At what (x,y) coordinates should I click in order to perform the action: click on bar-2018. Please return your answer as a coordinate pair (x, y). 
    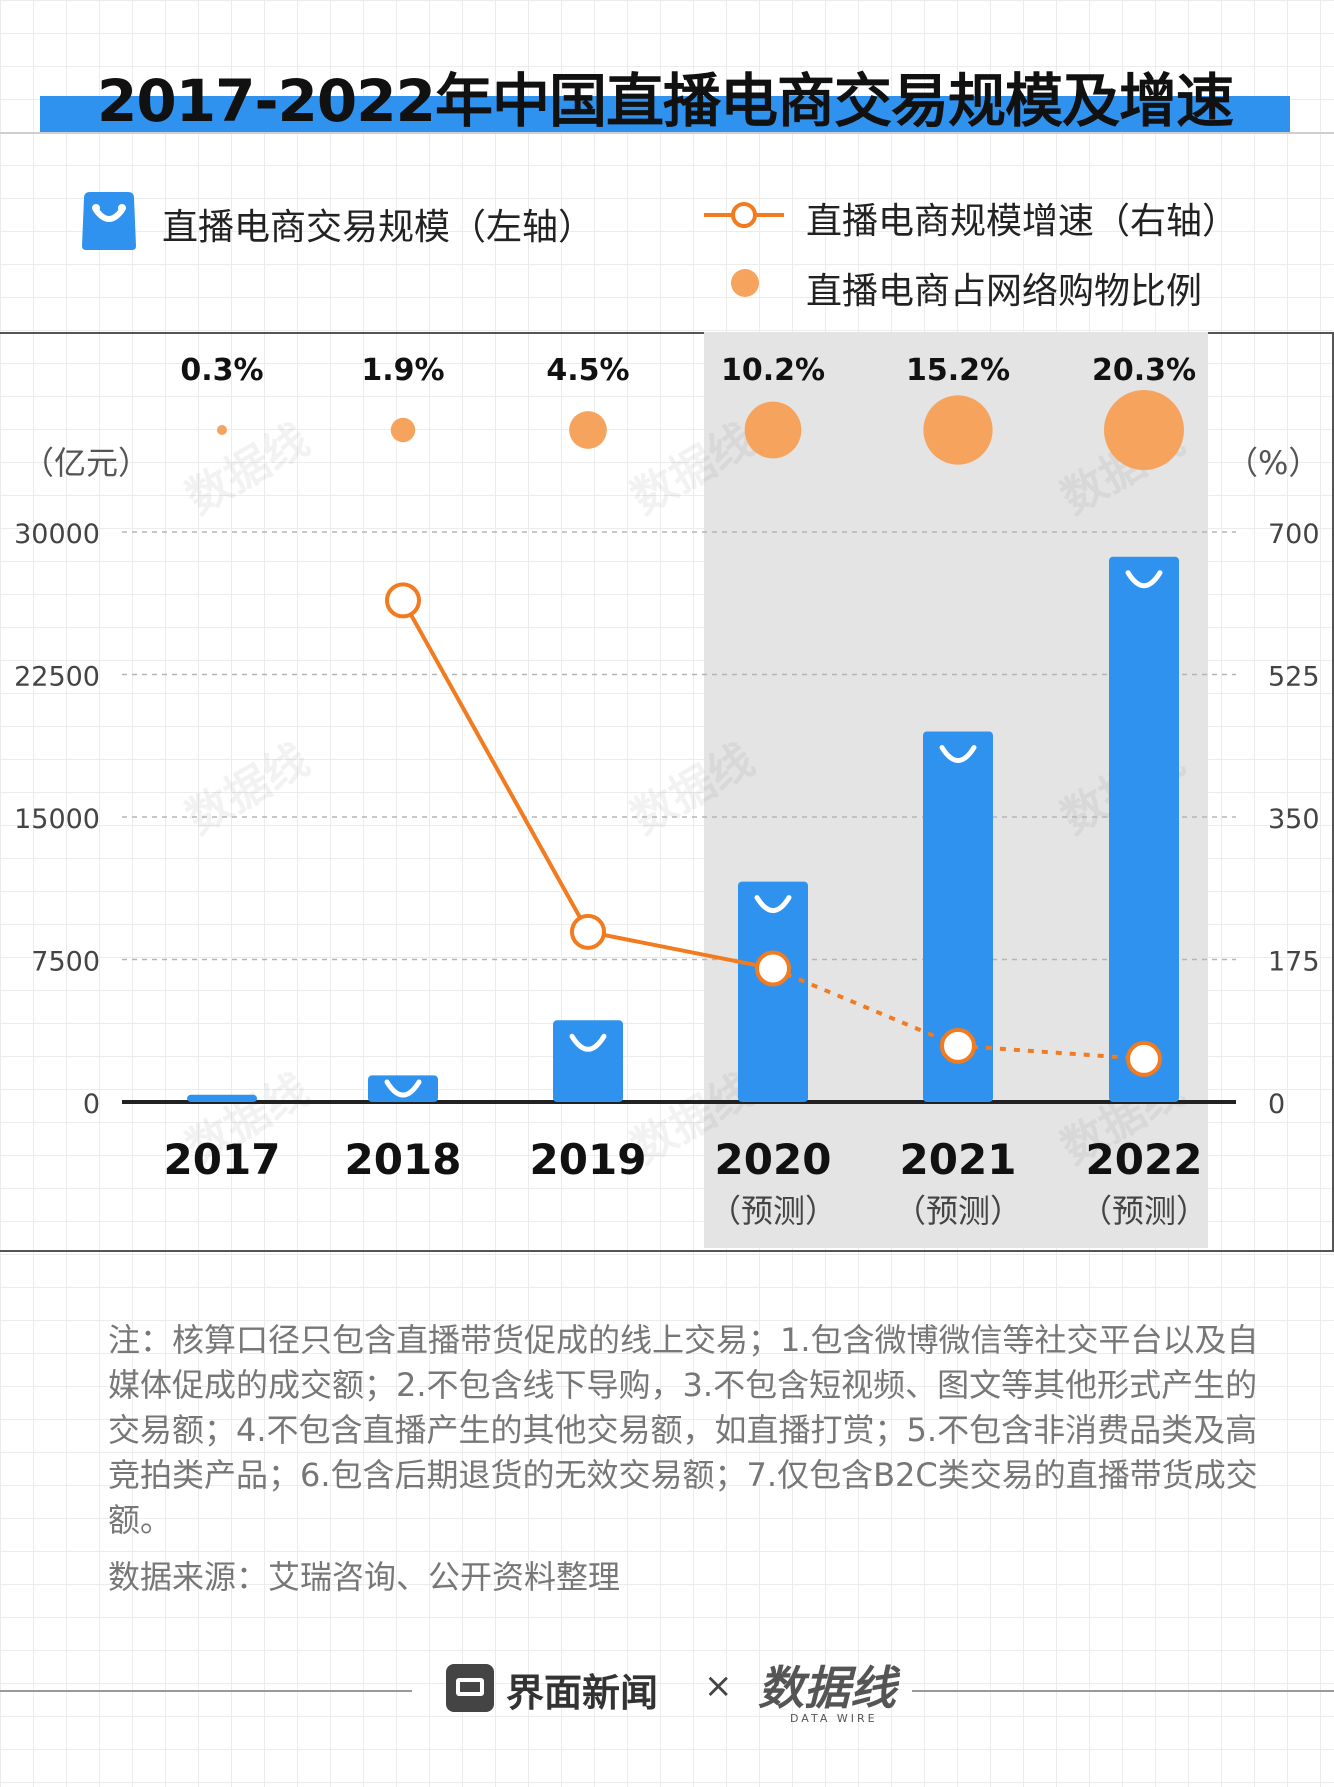
    Looking at the image, I should click on (403, 1088).